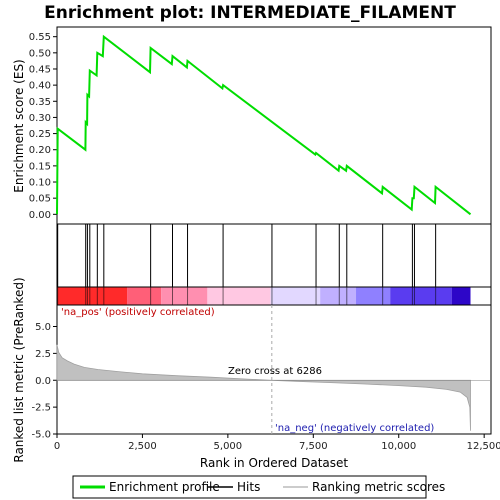 The height and width of the screenshot is (500, 500). I want to click on x-tick-label: 0, so click(57, 446).